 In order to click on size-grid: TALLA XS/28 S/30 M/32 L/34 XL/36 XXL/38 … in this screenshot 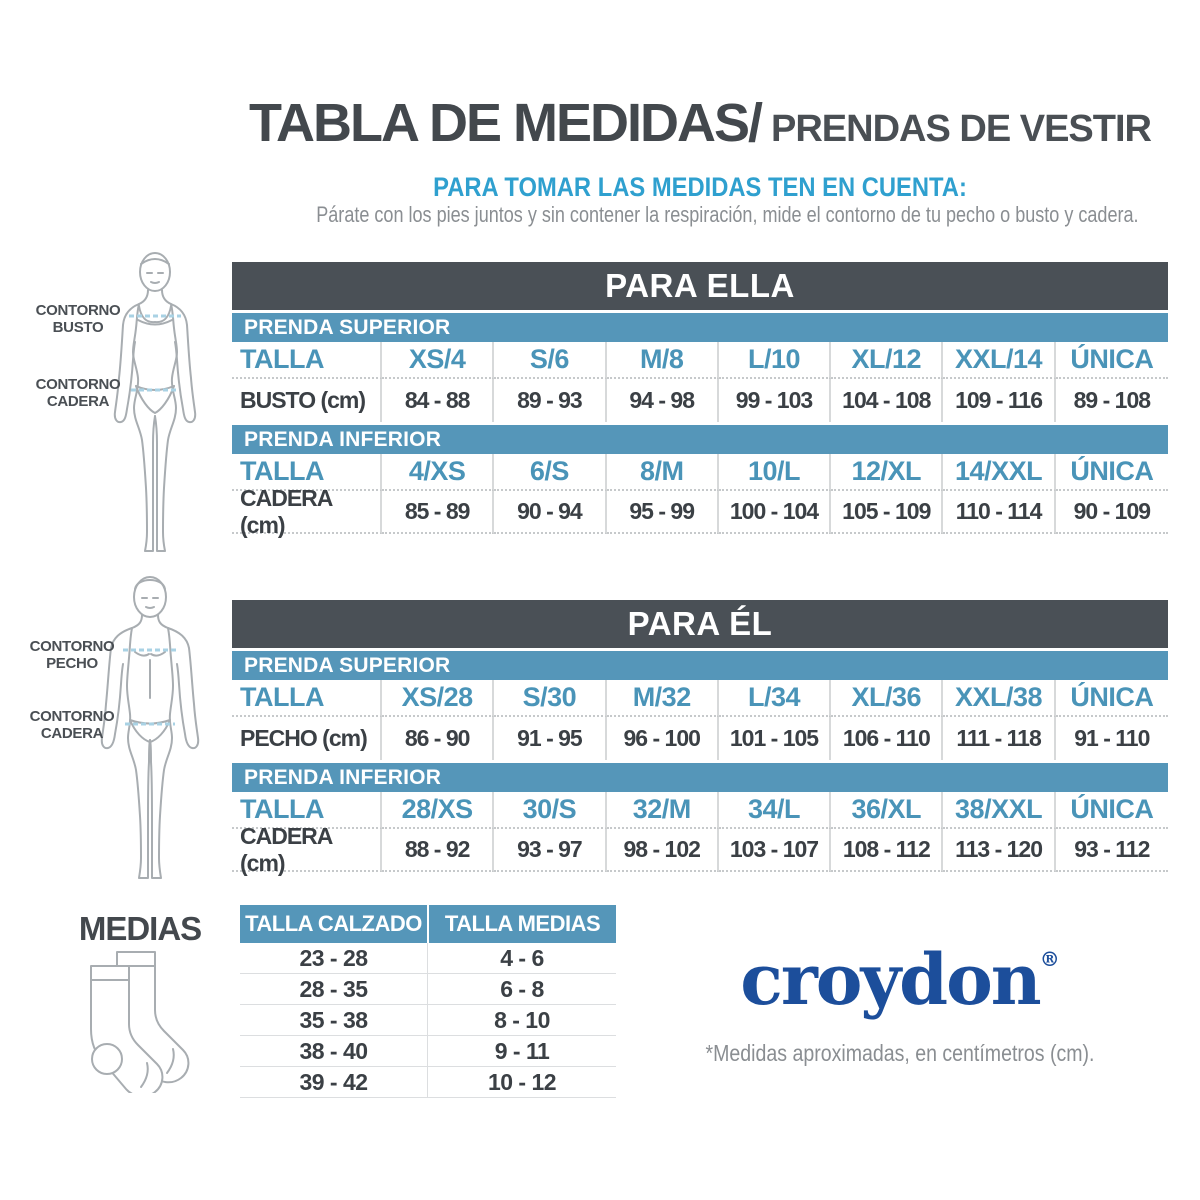, I will do `click(700, 720)`.